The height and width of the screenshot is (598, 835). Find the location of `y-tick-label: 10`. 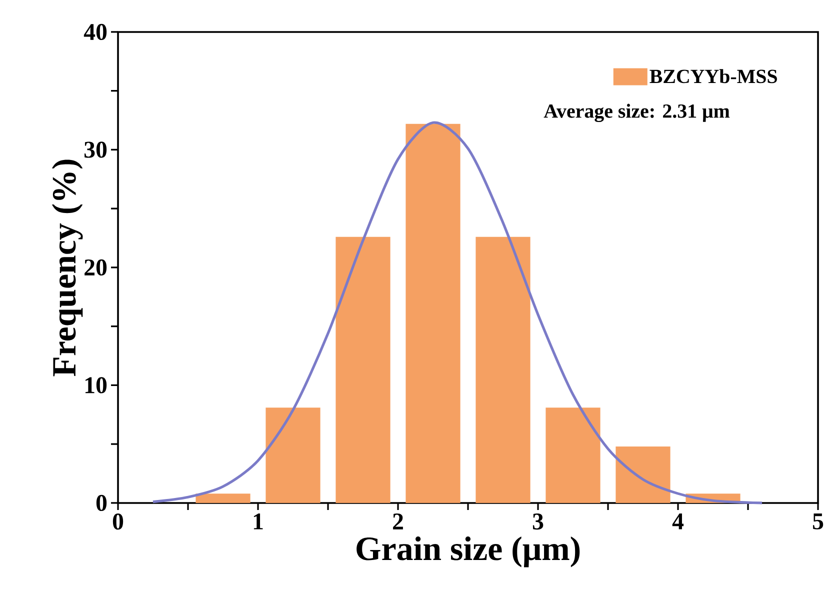

y-tick-label: 10 is located at coordinates (96, 385).